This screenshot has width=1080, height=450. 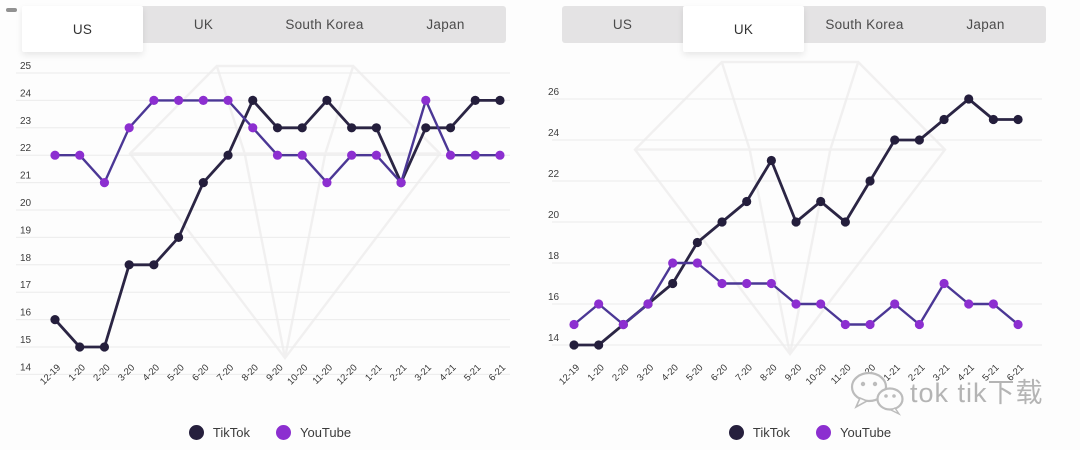 I want to click on region-tabbar-us: US UK South Korea Japan, so click(x=264, y=29).